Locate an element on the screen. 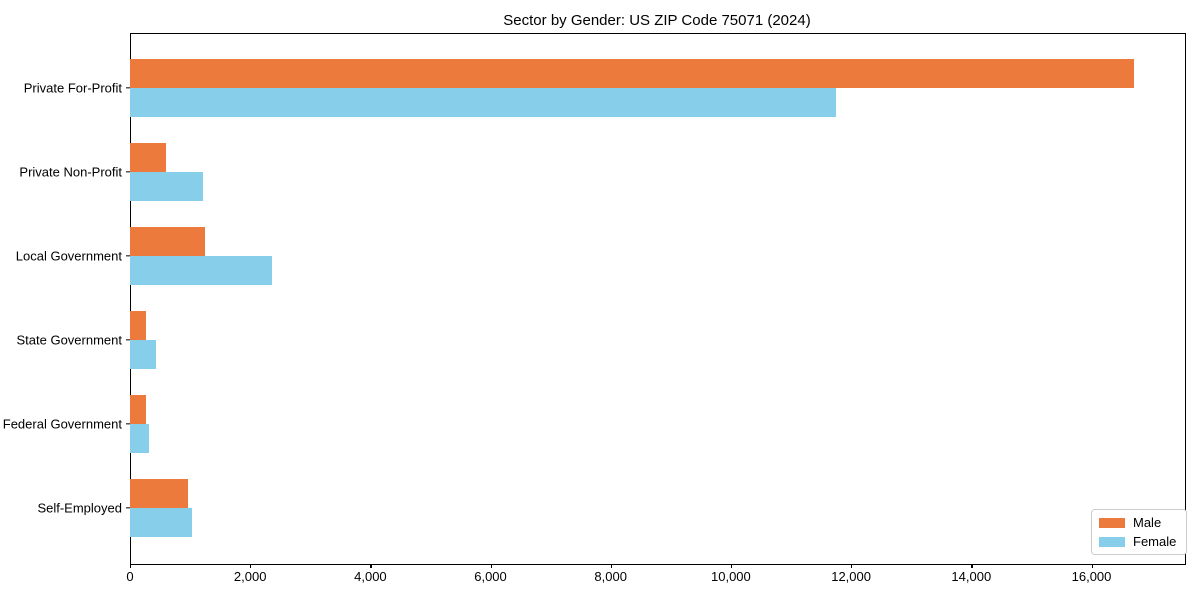 Image resolution: width=1200 pixels, height=600 pixels. x-tick-label-4-000: 4,000 is located at coordinates (370, 576).